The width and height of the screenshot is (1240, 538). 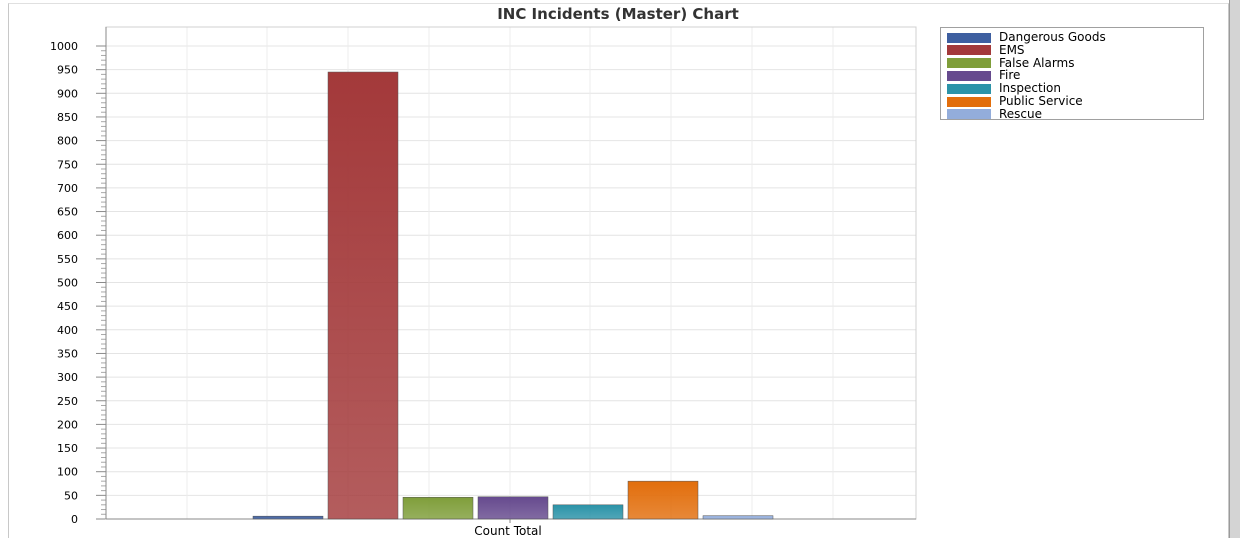 What do you see at coordinates (67, 93) in the screenshot?
I see `y-tick-label: 900` at bounding box center [67, 93].